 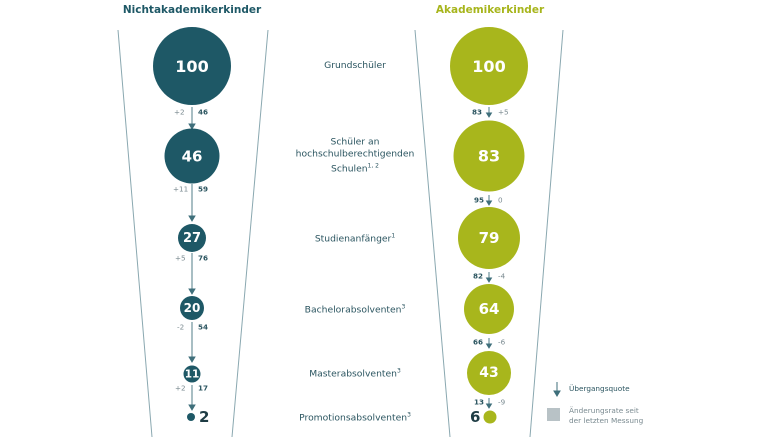 What do you see at coordinates (355, 309) in the screenshot?
I see `stage-label-bachelor: Bachelorabsolventen3` at bounding box center [355, 309].